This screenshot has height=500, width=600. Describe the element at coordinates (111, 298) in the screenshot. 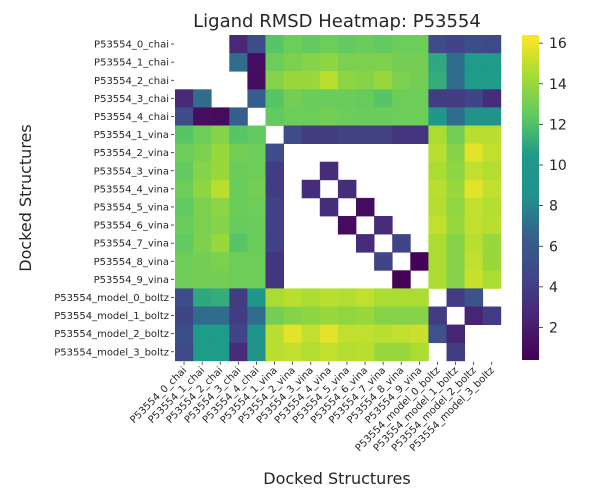

I see `y-tick-label: P53554_model_0_boltz` at that location.